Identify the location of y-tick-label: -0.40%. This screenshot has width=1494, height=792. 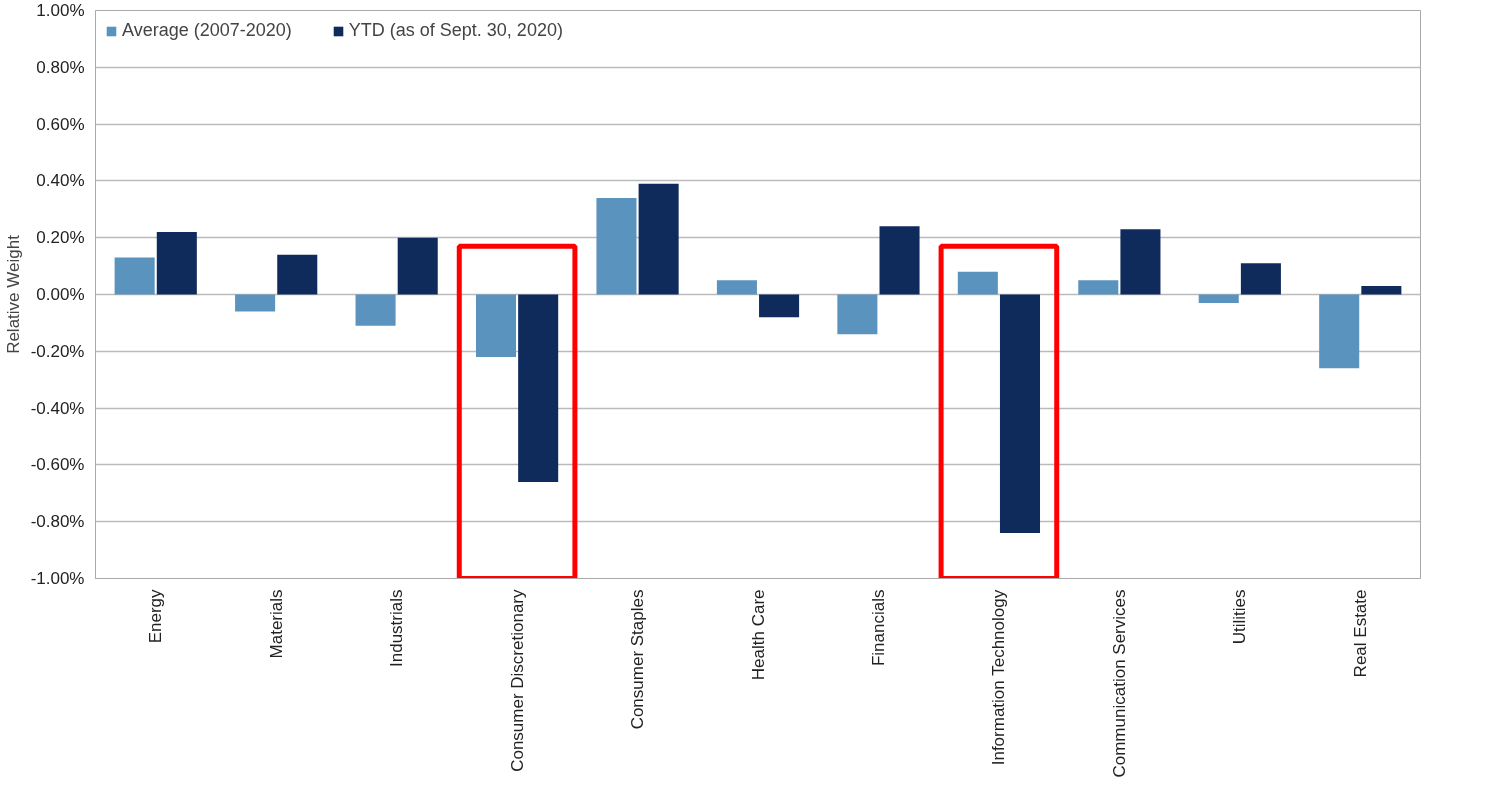
(57, 408).